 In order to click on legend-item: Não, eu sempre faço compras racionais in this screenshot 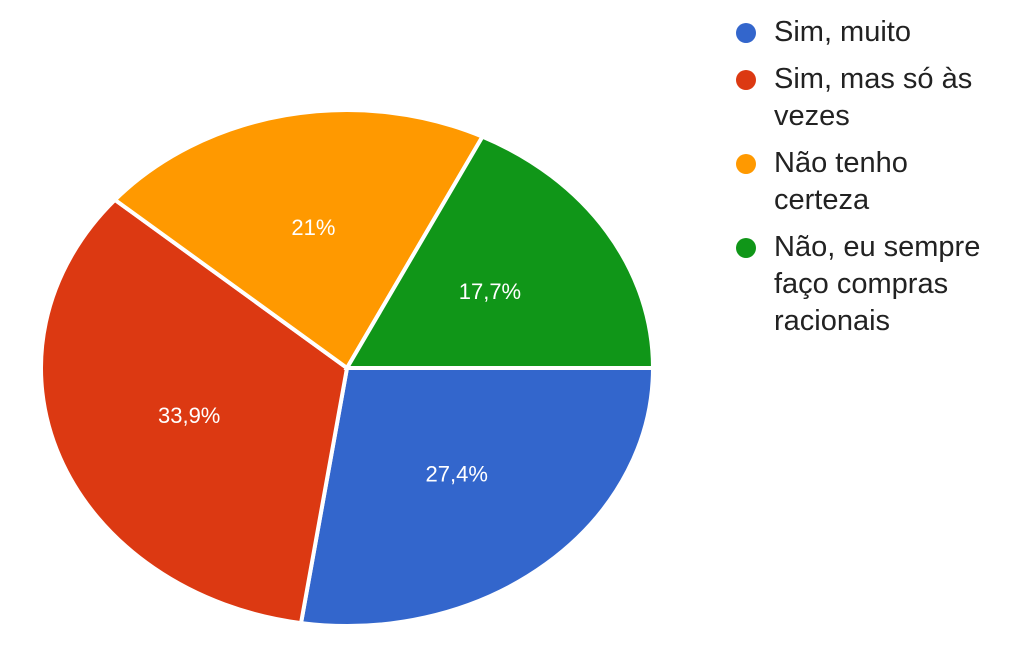, I will do `click(860, 284)`.